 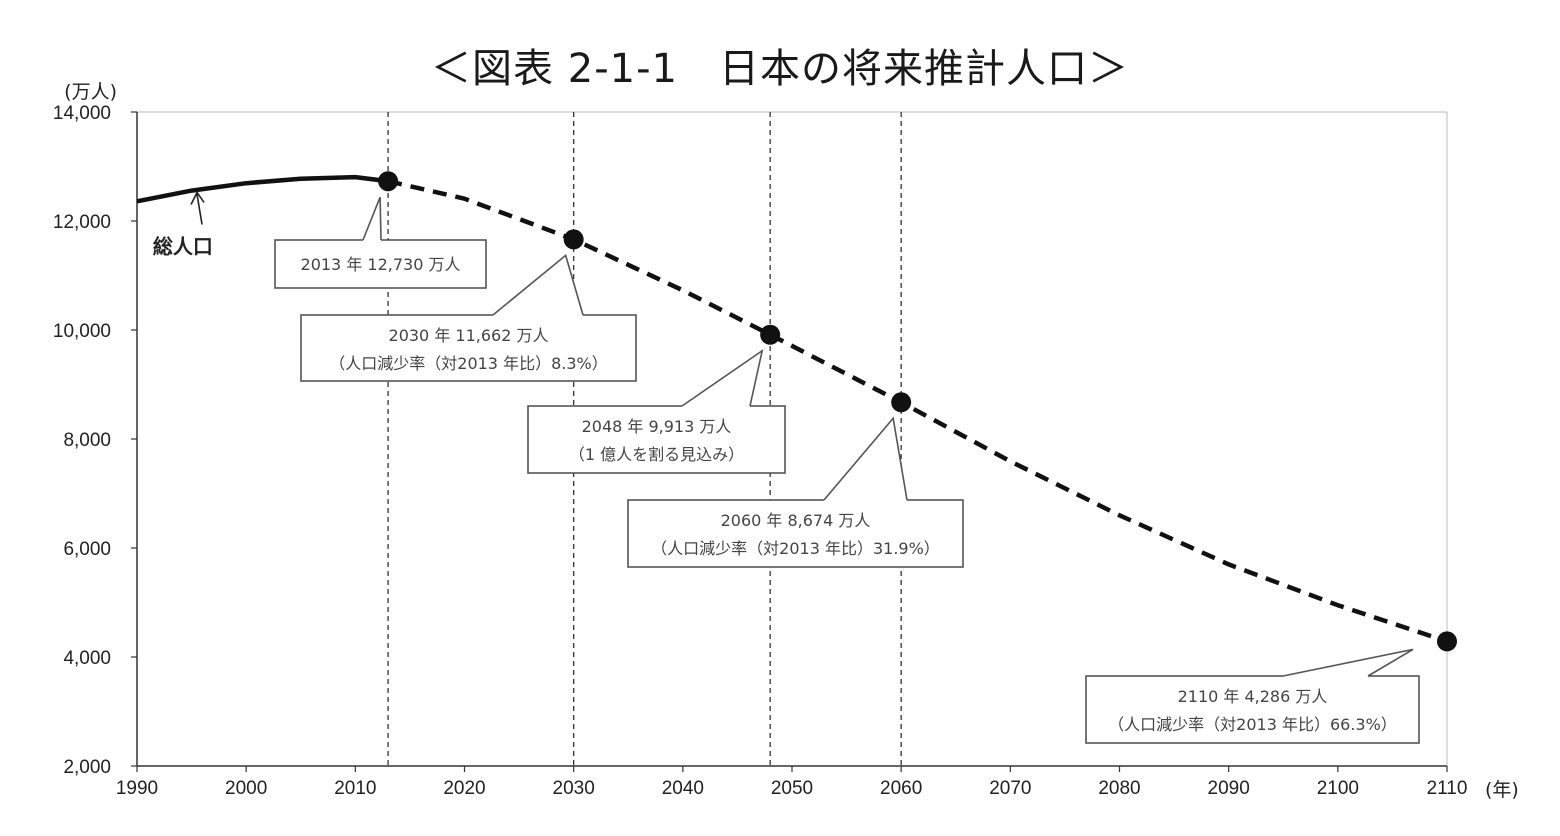 I want to click on x-tick-label: 2110, so click(x=1447, y=788).